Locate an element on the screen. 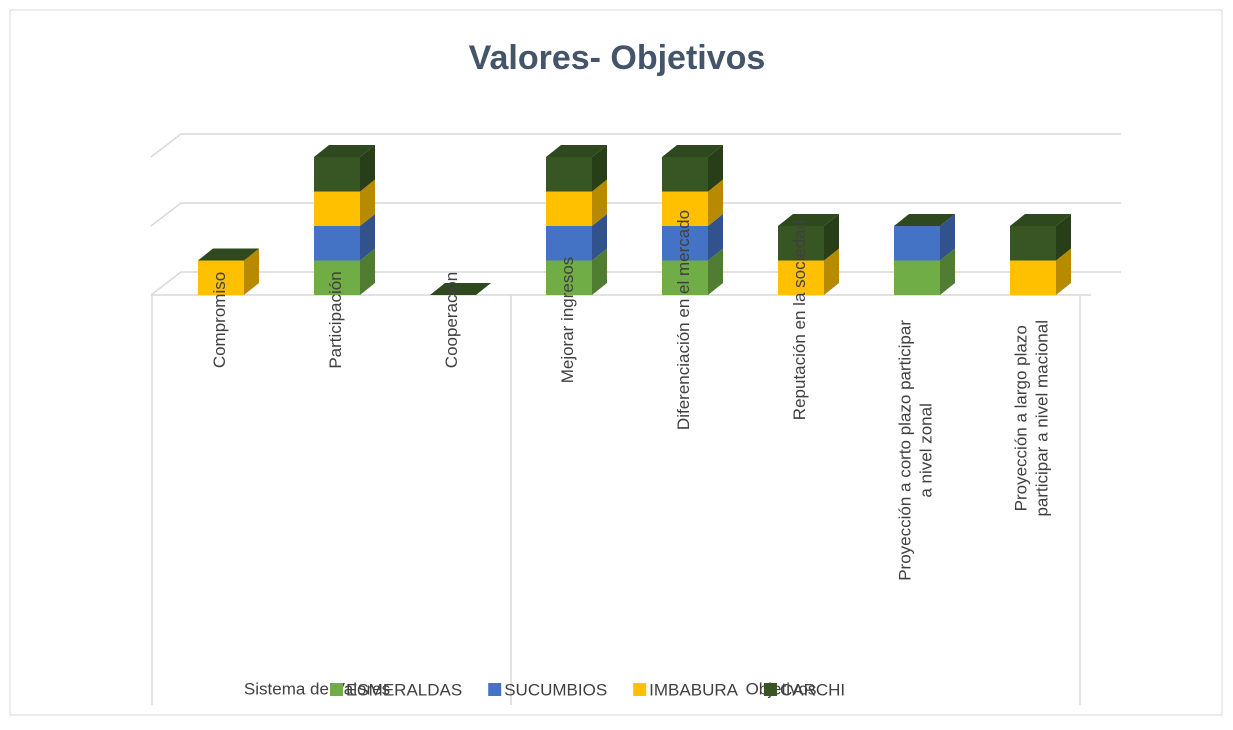 Image resolution: width=1233 pixels, height=730 pixels. x-tick-label: Diferenciación en el mercado is located at coordinates (683, 320).